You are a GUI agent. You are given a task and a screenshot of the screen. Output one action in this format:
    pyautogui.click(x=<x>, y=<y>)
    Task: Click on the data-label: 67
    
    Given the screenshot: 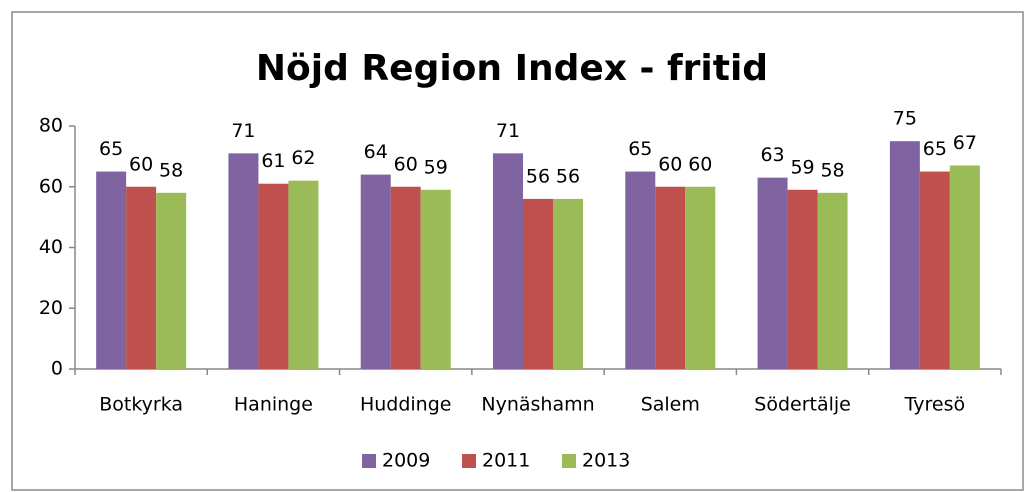 What is the action you would take?
    pyautogui.click(x=965, y=143)
    